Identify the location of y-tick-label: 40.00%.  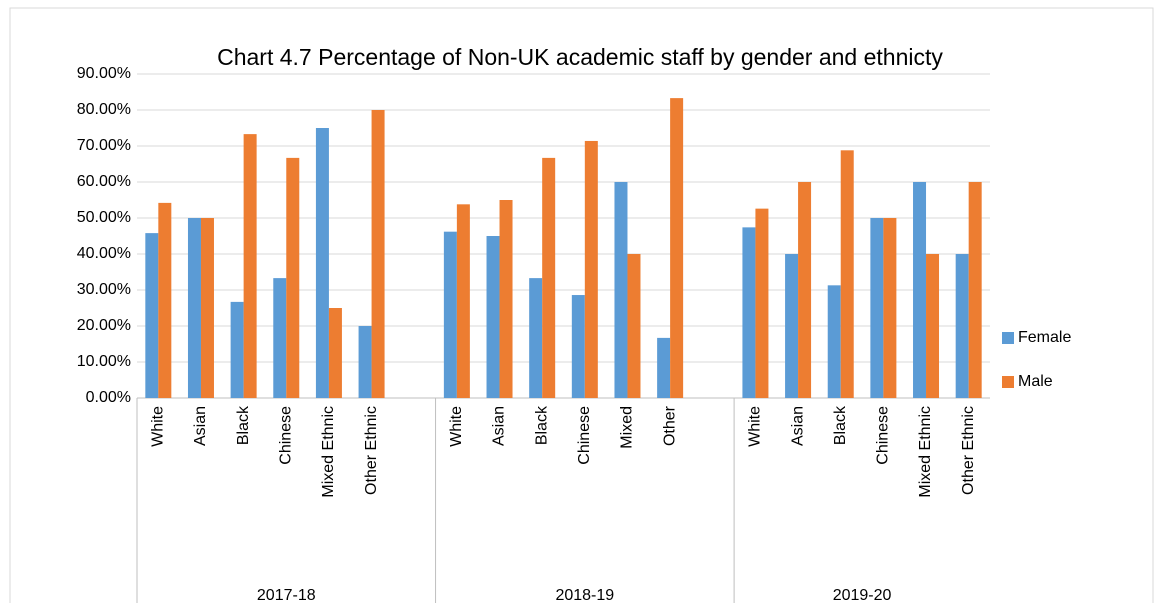
(104, 253).